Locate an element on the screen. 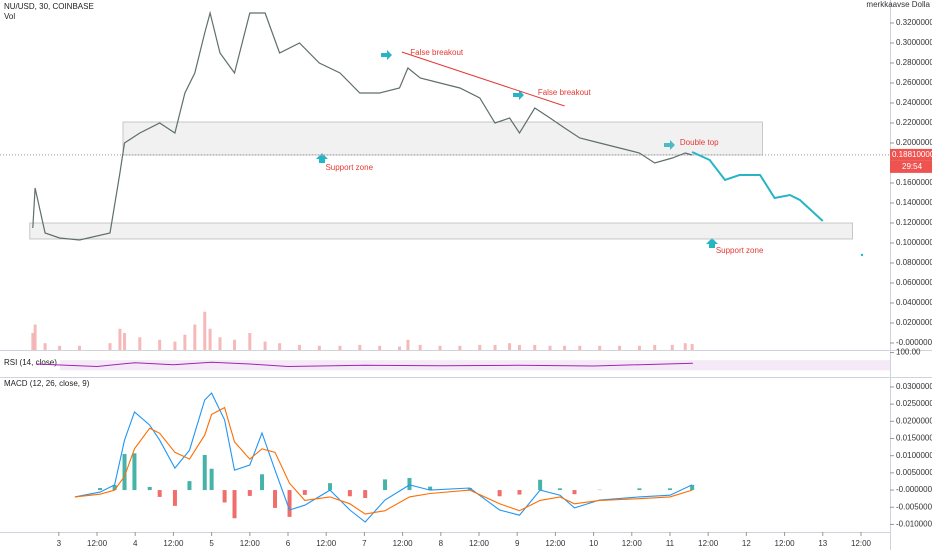 The width and height of the screenshot is (932, 550). x-tick-label: 8 is located at coordinates (441, 543).